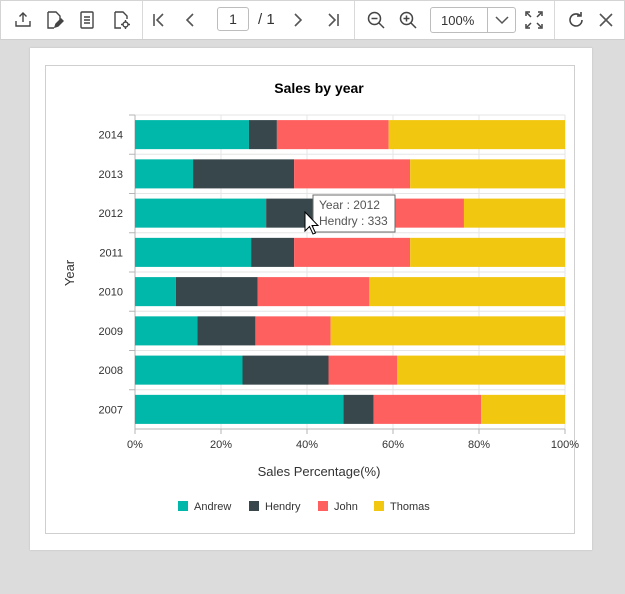 The width and height of the screenshot is (625, 594). I want to click on page-total-label: / 1, so click(266, 19).